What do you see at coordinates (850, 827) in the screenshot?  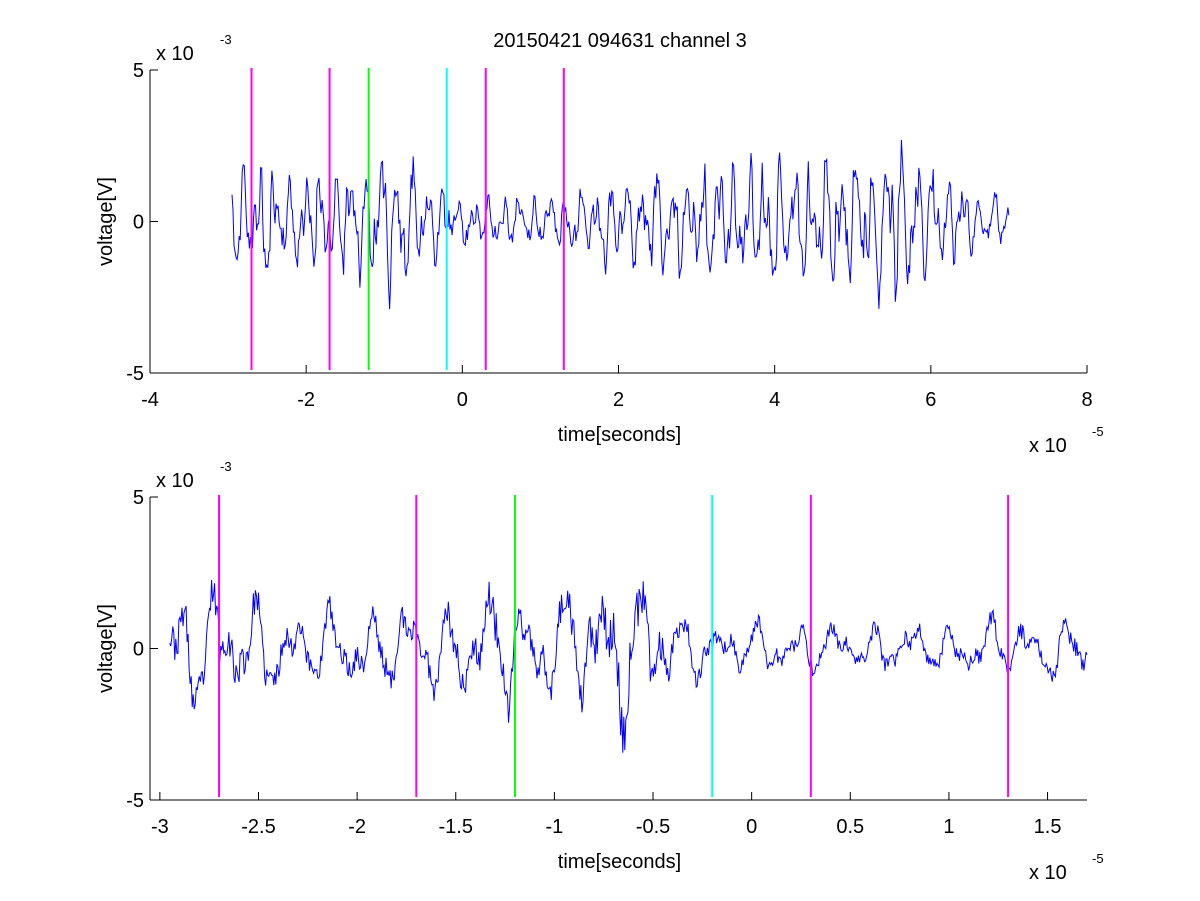 I see `x-tick-label: 0.5` at bounding box center [850, 827].